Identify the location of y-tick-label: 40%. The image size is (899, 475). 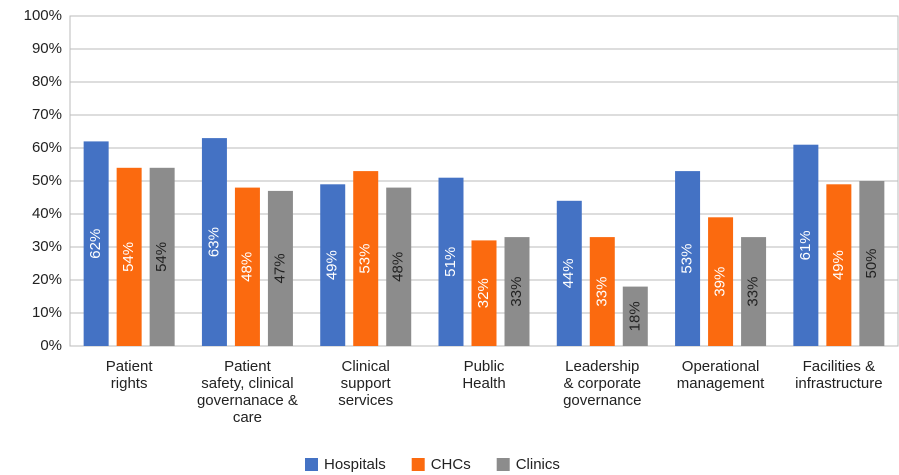
(47, 213).